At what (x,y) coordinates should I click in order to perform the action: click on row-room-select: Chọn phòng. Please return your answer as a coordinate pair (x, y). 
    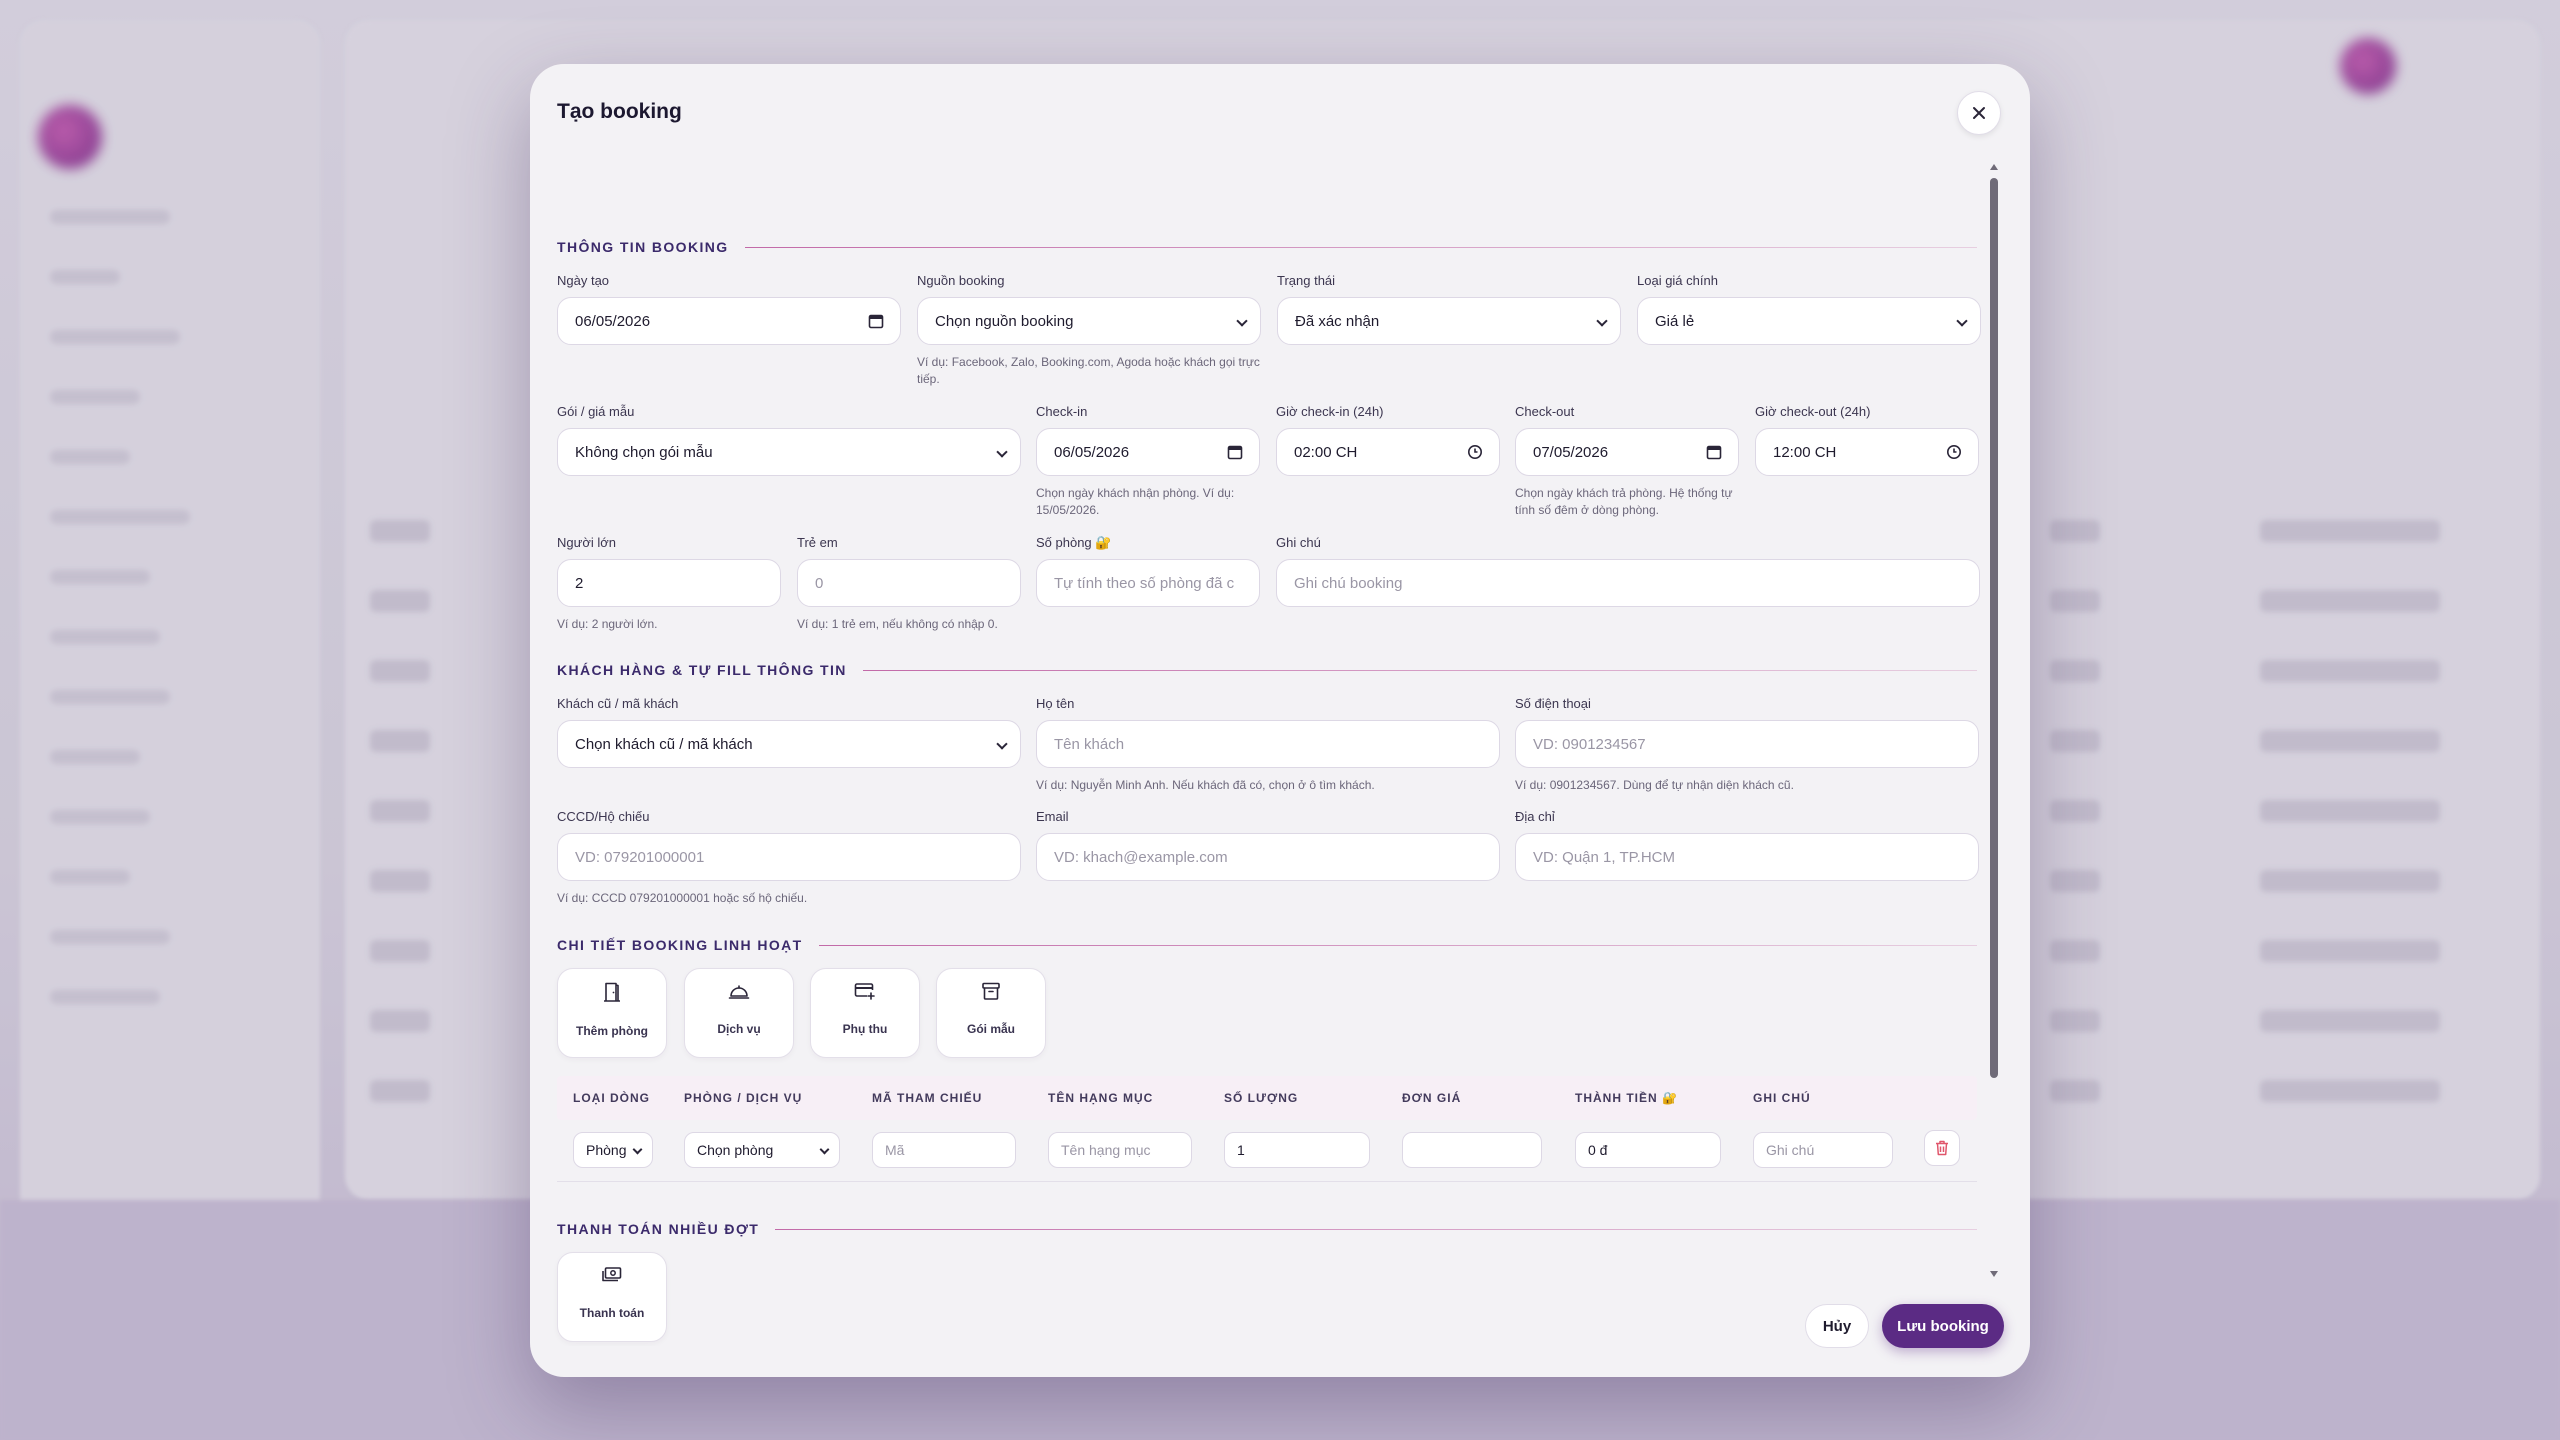
    Looking at the image, I should click on (762, 1150).